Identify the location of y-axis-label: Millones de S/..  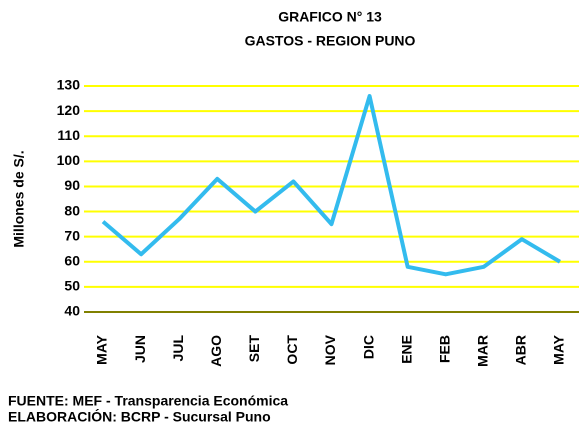
(19, 198).